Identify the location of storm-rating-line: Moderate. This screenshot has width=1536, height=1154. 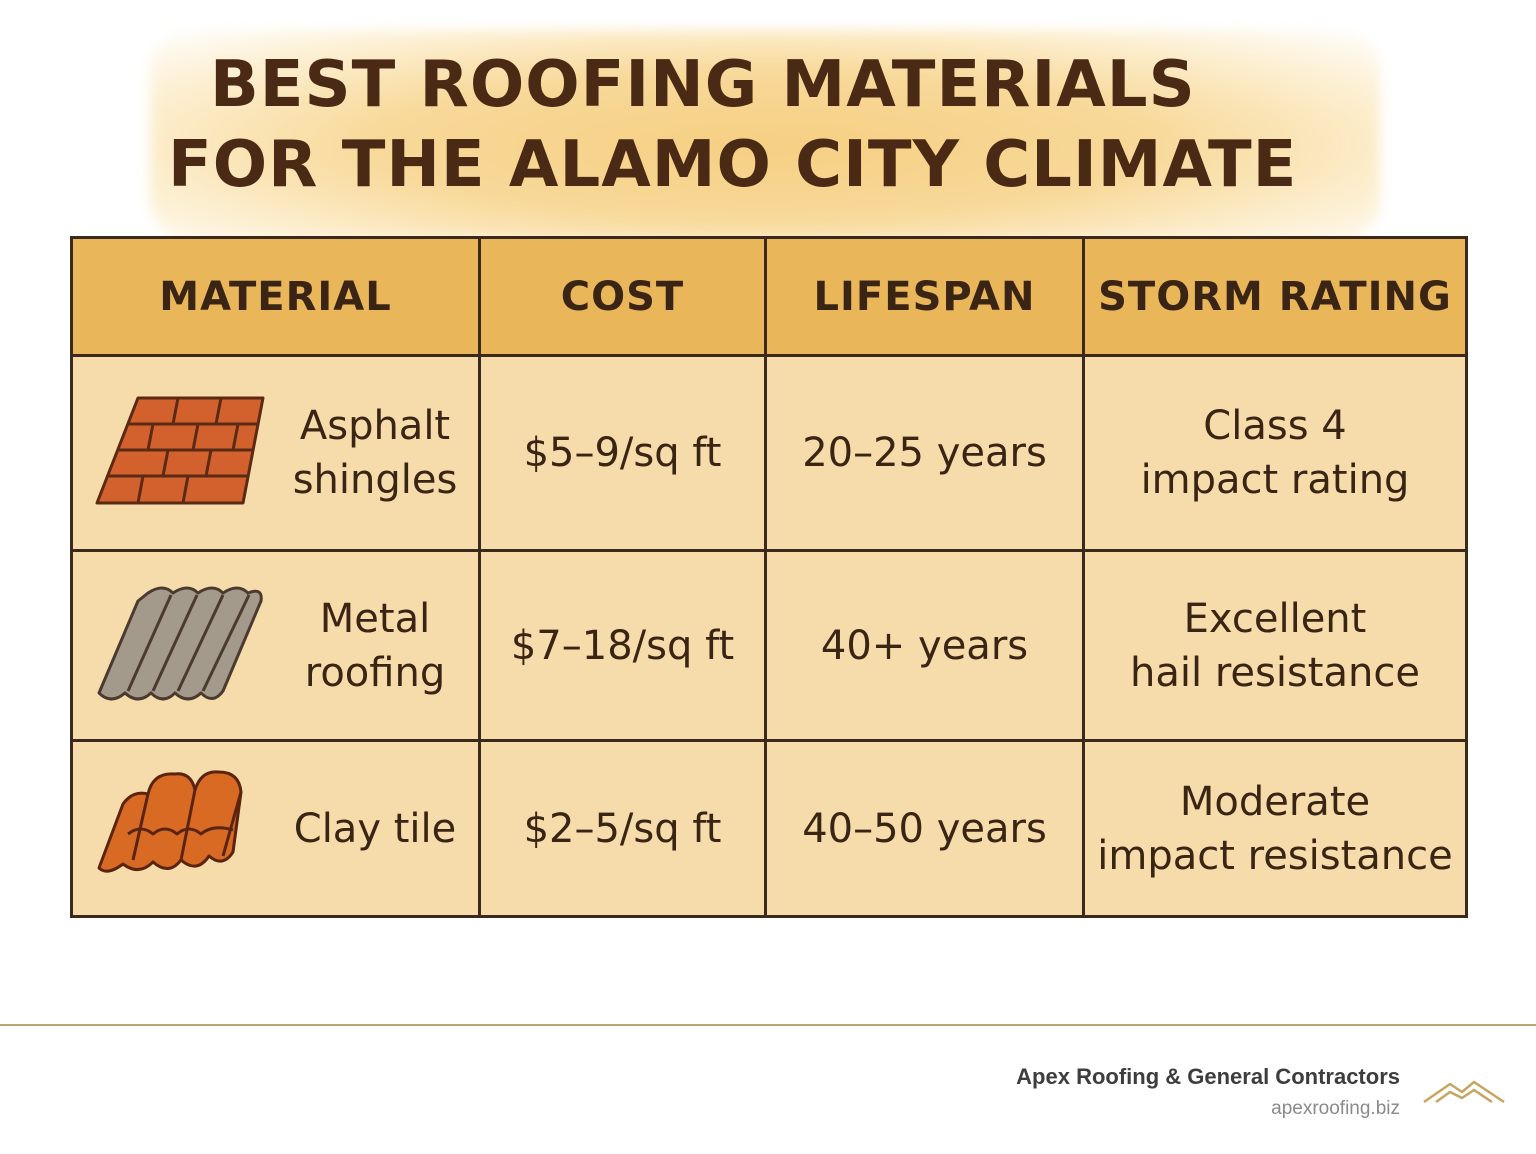
(1275, 801).